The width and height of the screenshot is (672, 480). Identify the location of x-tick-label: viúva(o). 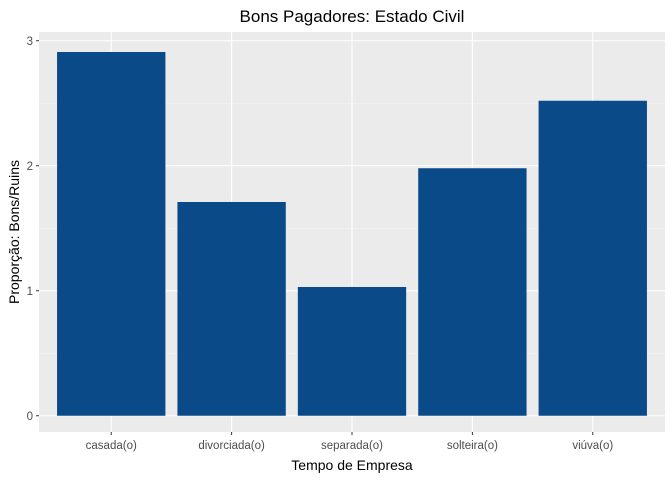
(592, 446).